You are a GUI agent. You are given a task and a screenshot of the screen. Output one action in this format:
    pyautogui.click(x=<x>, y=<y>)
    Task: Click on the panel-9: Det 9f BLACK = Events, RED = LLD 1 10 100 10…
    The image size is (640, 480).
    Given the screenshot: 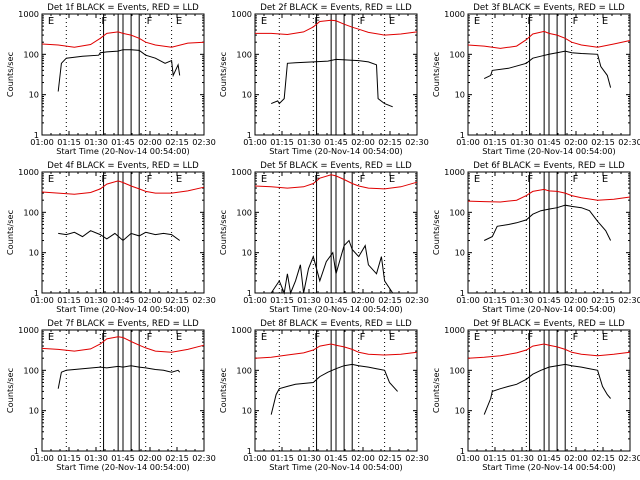 What is the action you would take?
    pyautogui.click(x=535, y=395)
    